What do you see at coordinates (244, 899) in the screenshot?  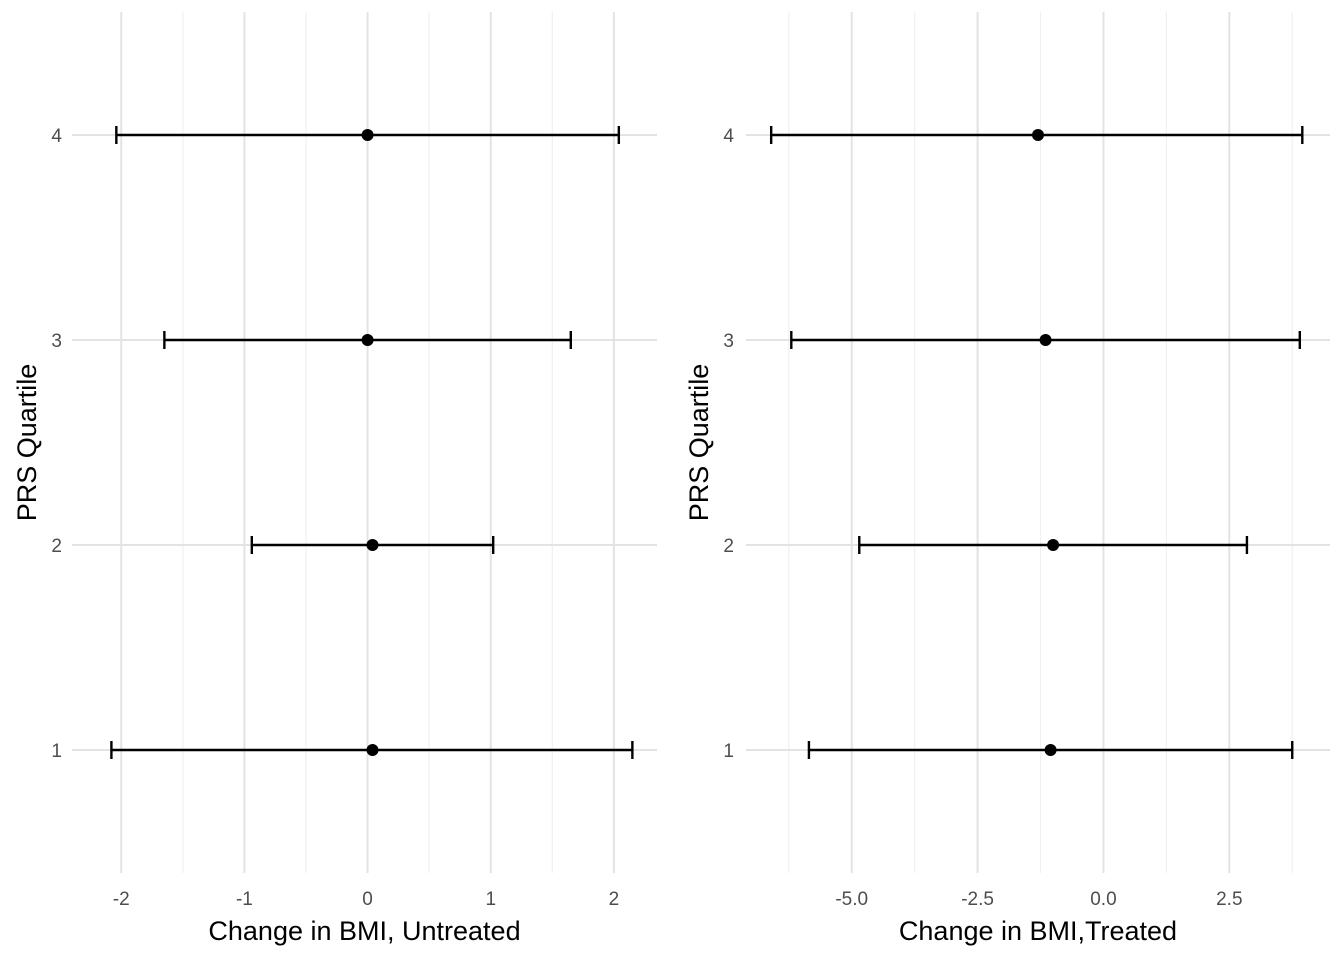 I see `x-tick-label: -1` at bounding box center [244, 899].